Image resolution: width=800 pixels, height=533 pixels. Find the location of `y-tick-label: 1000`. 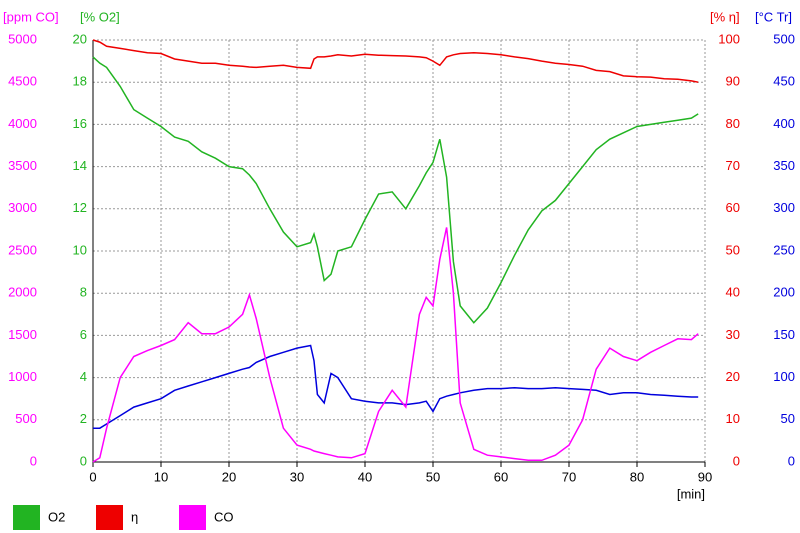

y-tick-label: 1000 is located at coordinates (22, 376).